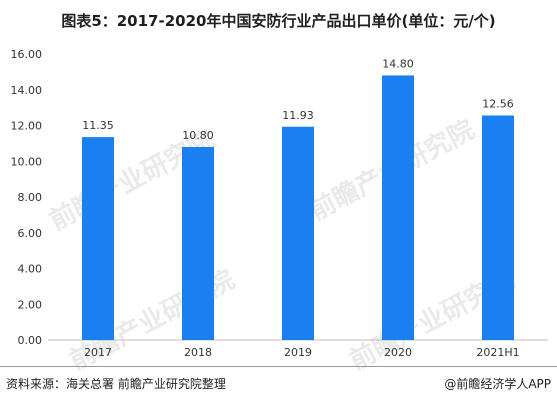 The image size is (557, 404). Describe the element at coordinates (398, 207) in the screenshot. I see `bar-2020` at that location.